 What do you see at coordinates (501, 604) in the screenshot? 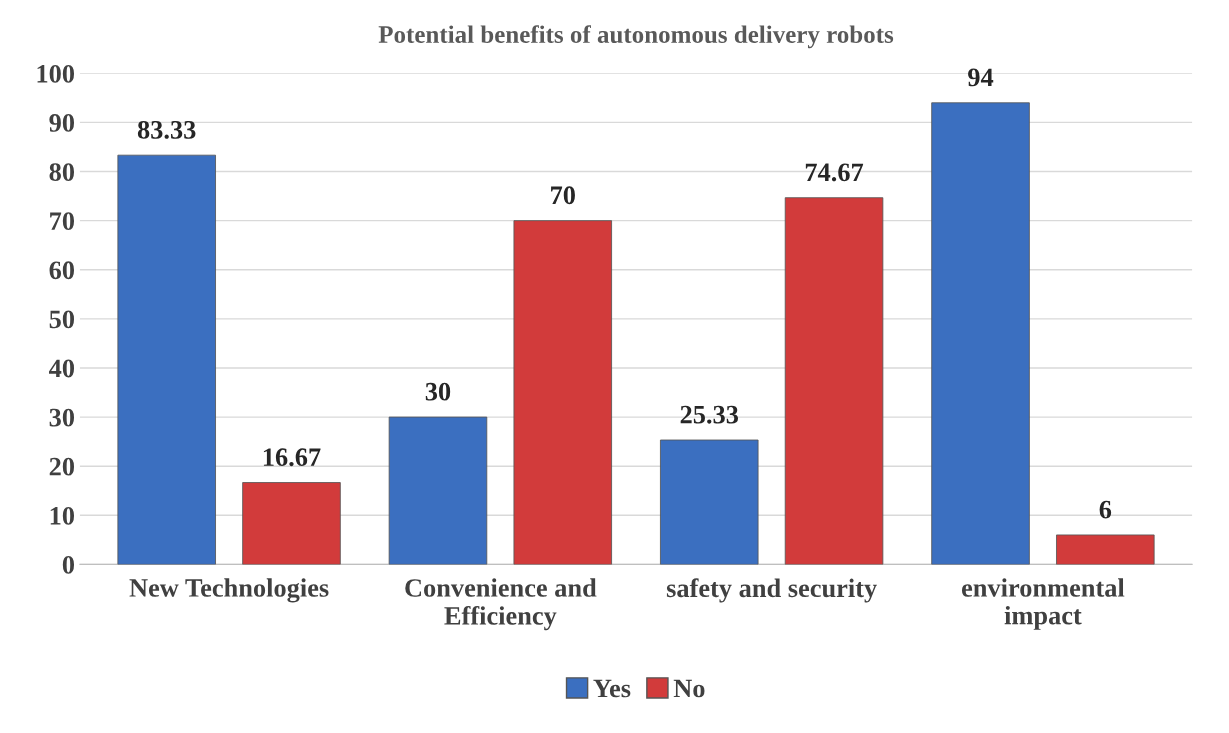
I see `x-tick-label: Convenience and Efficiency` at bounding box center [501, 604].